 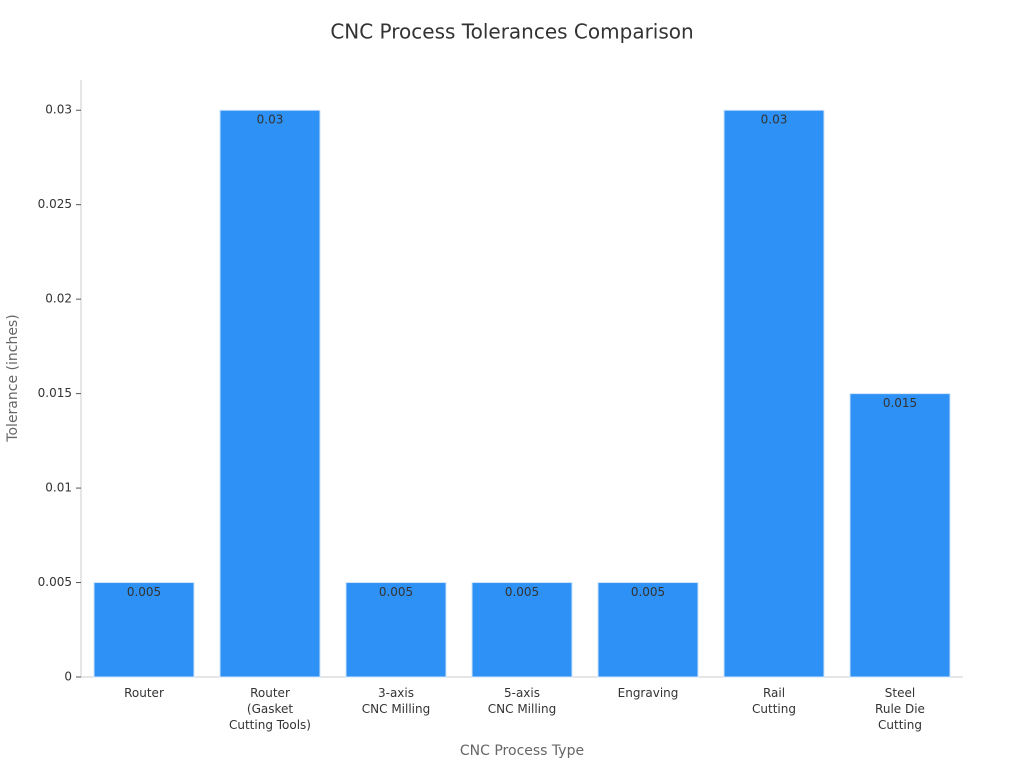 I want to click on x-tick-label-line: Rule Die, so click(x=900, y=709).